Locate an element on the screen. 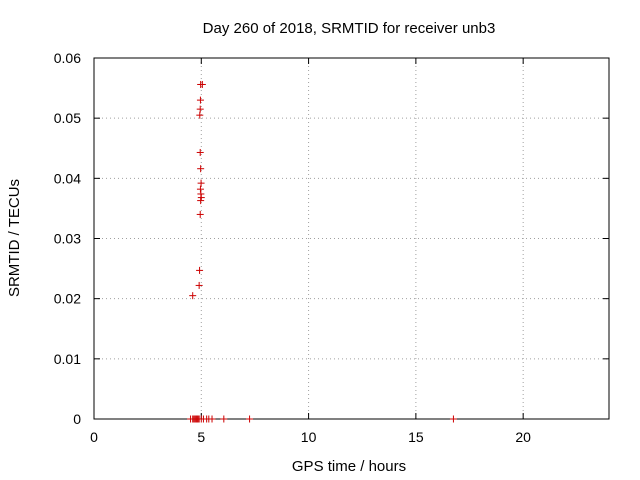 The image size is (640, 480). y-tick-label: 0 is located at coordinates (77, 419).